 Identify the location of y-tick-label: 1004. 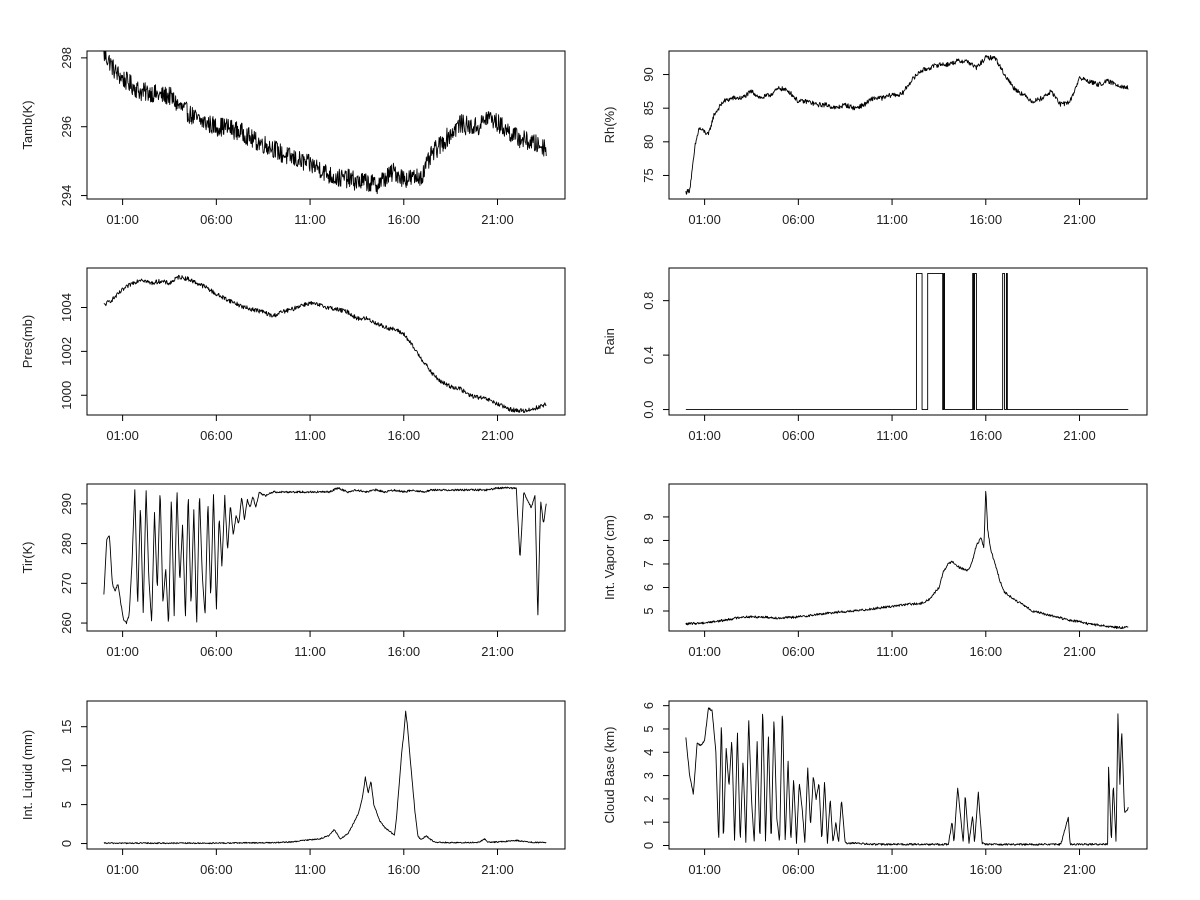
(66, 307).